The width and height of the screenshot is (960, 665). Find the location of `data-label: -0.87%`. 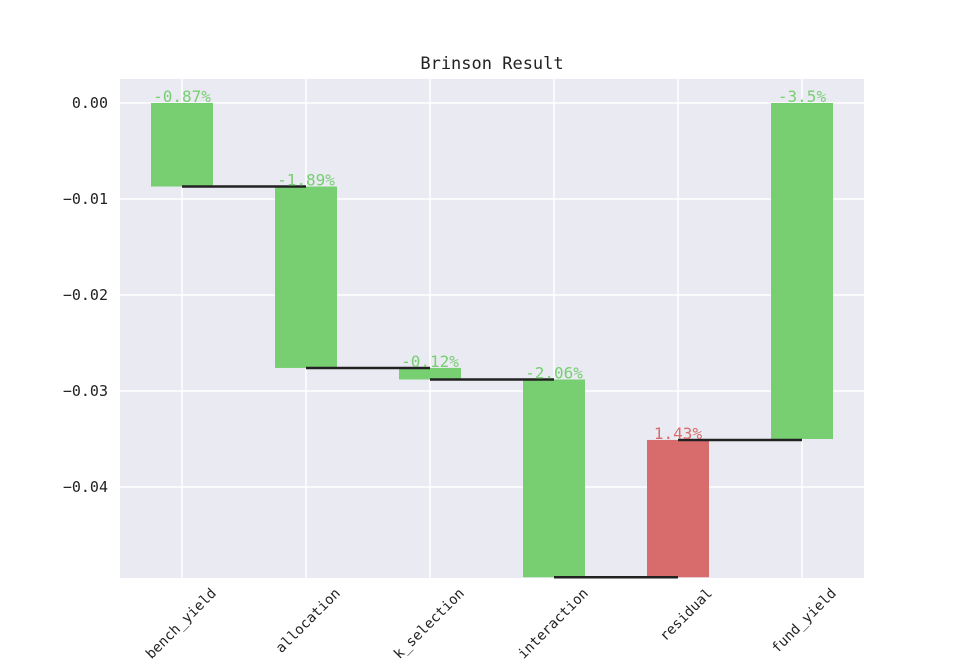

data-label: -0.87% is located at coordinates (182, 96).